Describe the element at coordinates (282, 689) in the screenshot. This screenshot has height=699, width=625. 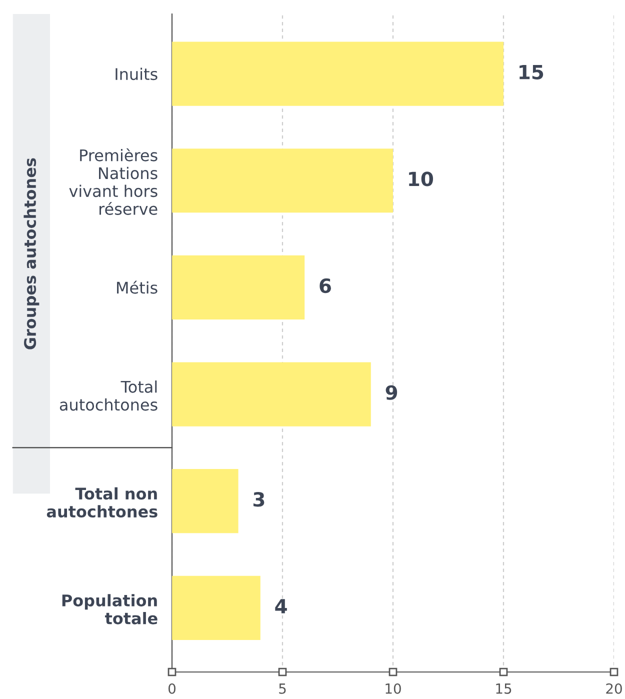
I see `x-tick-label: 5` at that location.